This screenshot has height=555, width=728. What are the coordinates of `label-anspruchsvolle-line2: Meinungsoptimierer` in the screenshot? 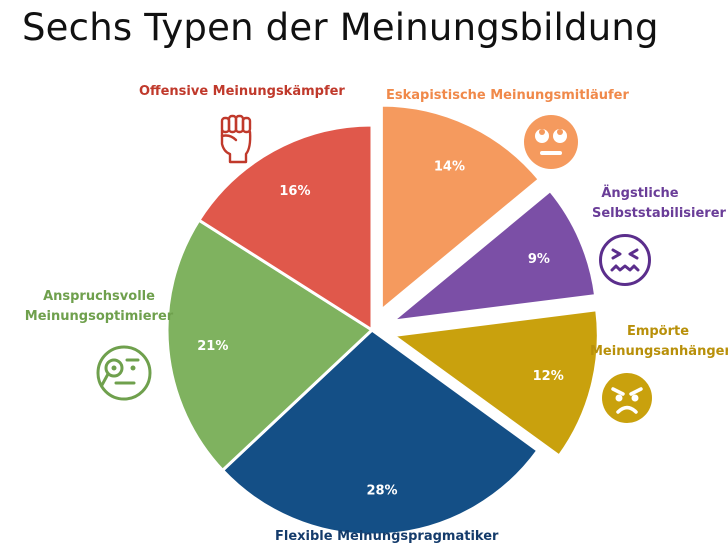 It's located at (99, 316).